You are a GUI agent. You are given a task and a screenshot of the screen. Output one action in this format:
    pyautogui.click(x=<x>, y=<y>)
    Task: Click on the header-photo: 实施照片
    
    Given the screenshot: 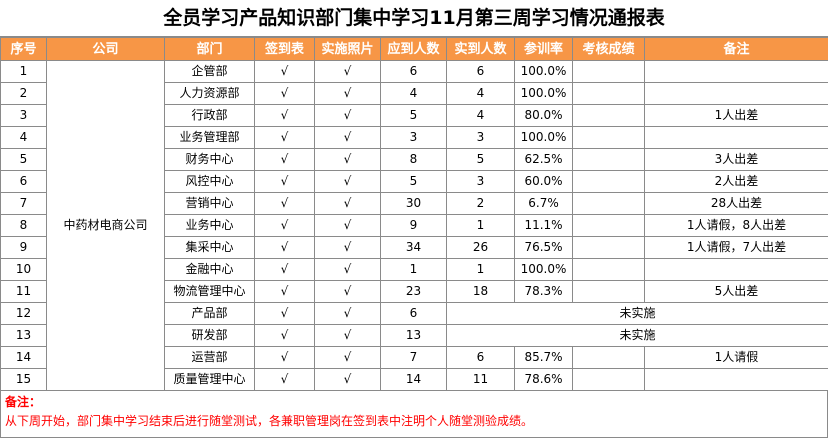 What is the action you would take?
    pyautogui.click(x=347, y=49)
    